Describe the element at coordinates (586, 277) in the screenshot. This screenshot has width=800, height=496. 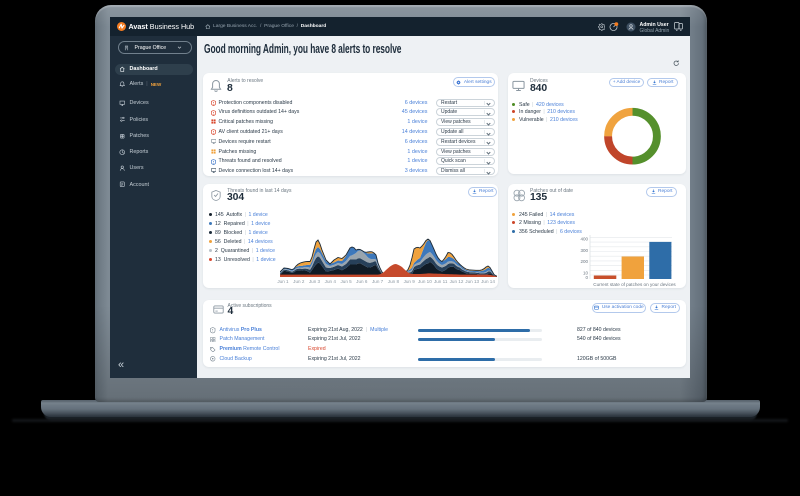
I see `svg-text: 0` at that location.